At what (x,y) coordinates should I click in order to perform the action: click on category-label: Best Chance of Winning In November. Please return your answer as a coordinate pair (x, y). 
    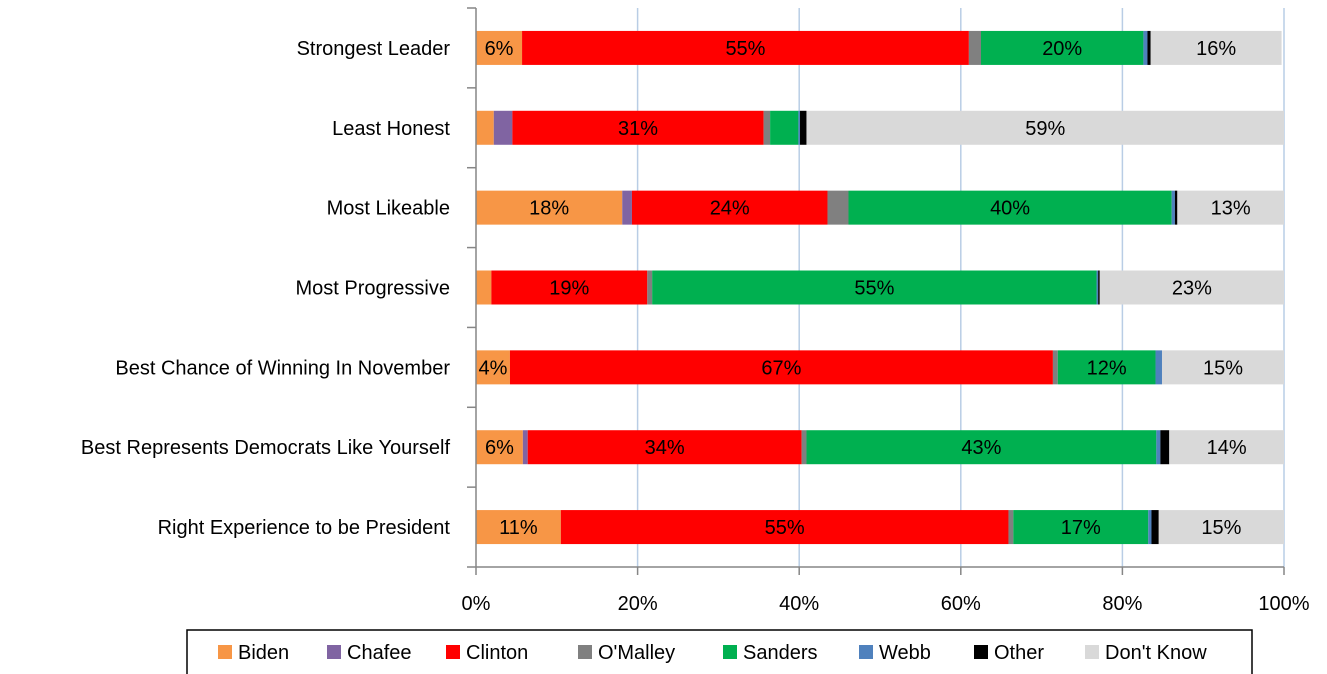
    Looking at the image, I should click on (282, 368).